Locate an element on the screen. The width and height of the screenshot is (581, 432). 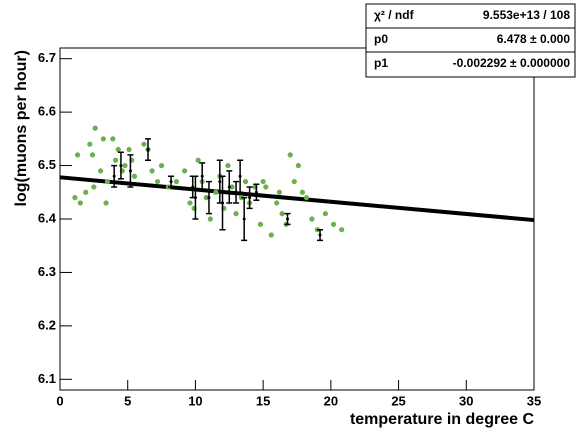
x-tick-label: 15 is located at coordinates (263, 400).